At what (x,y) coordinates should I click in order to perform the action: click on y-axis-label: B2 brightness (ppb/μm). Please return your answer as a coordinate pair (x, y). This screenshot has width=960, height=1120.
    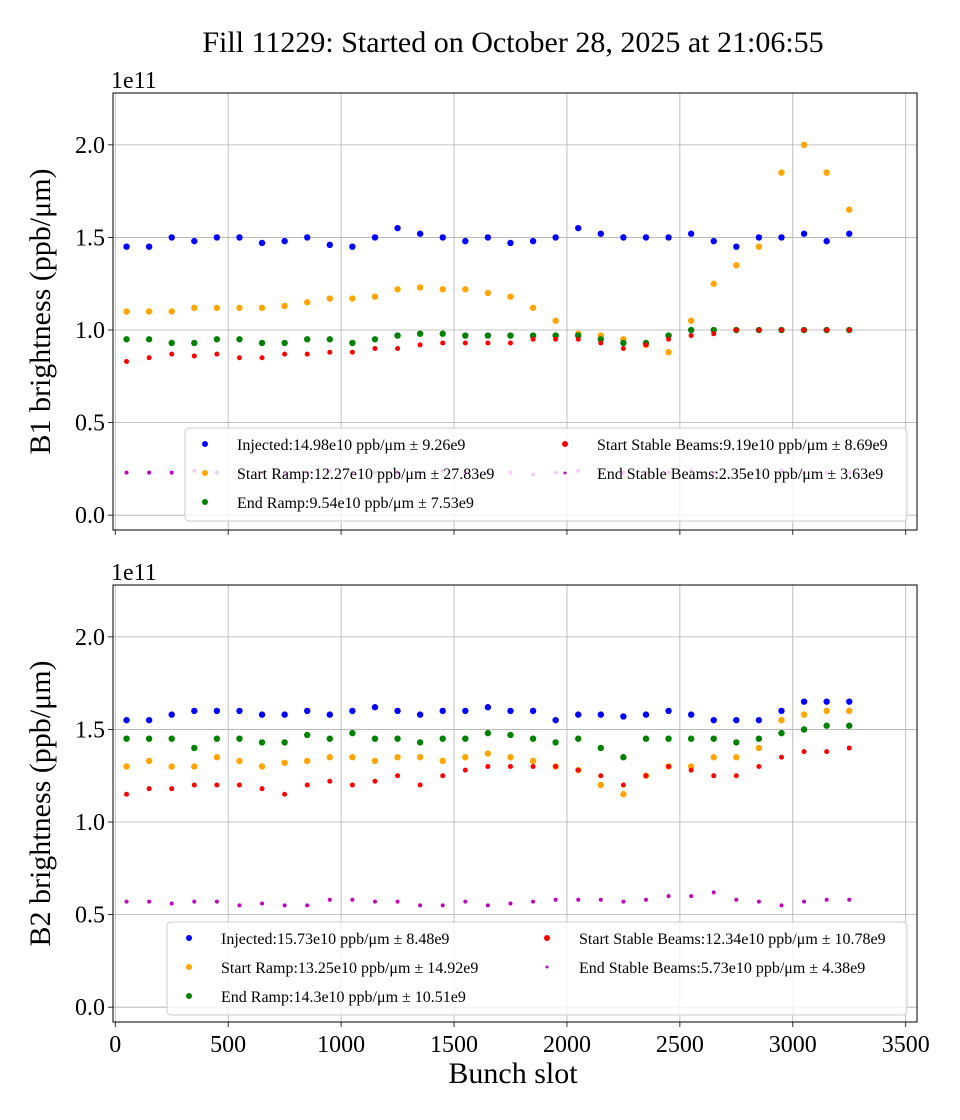
    Looking at the image, I should click on (40, 803).